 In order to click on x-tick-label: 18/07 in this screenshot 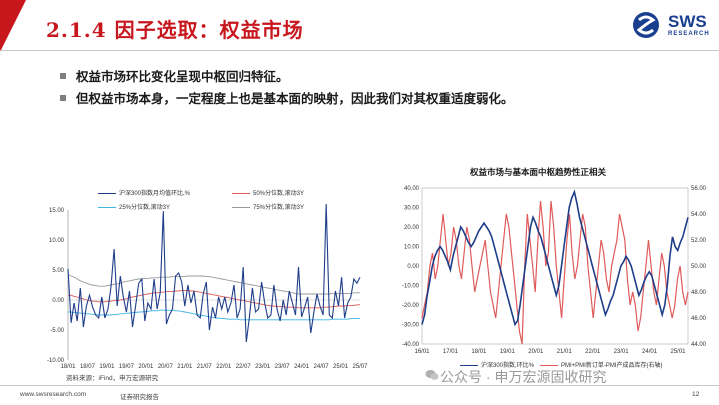, I will do `click(88, 367)`.